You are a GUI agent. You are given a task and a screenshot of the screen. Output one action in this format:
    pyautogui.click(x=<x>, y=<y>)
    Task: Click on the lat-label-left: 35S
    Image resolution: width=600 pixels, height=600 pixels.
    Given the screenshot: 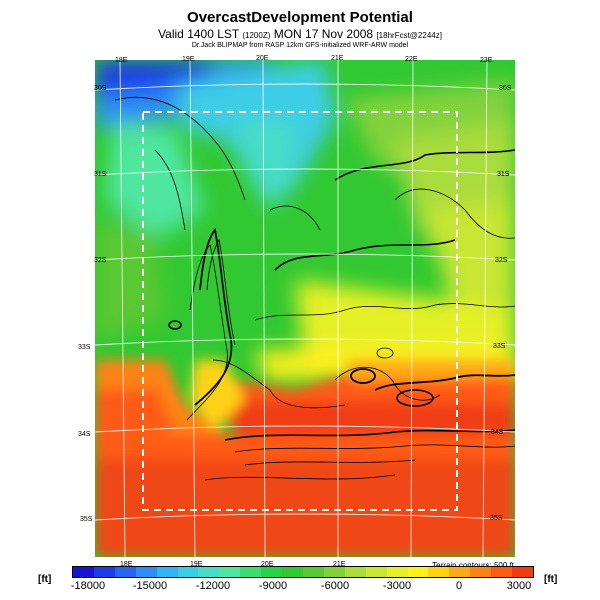 What is the action you would take?
    pyautogui.click(x=86, y=519)
    